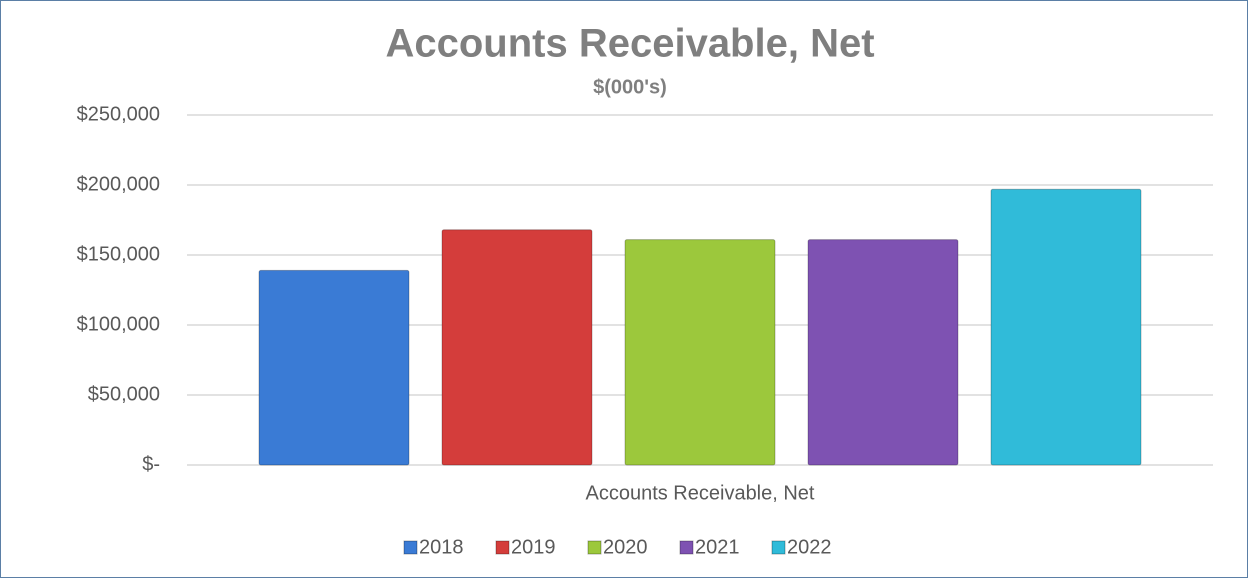 The width and height of the screenshot is (1248, 578). I want to click on y-tick-label: $250,000, so click(118, 114).